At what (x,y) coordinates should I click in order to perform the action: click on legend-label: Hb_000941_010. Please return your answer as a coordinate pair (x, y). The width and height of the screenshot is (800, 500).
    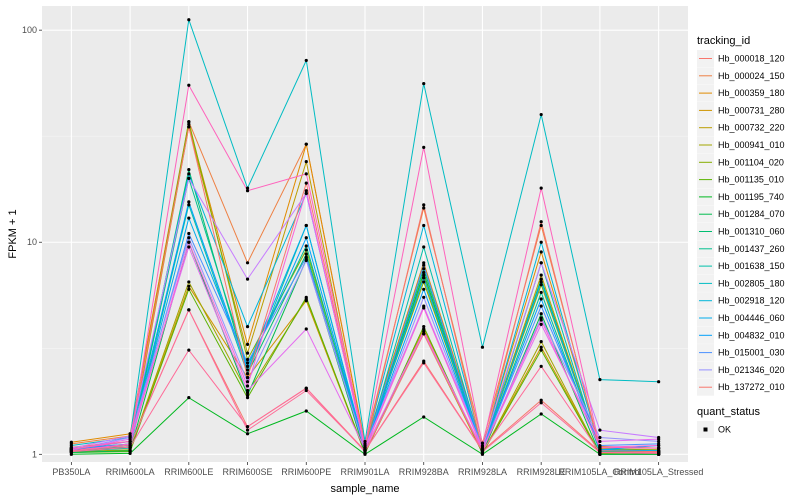
    Looking at the image, I should click on (751, 145).